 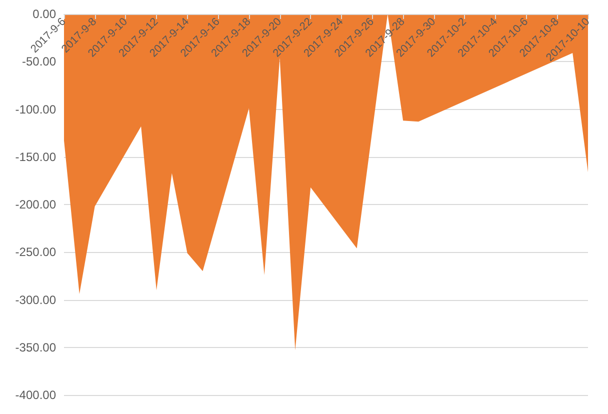 What do you see at coordinates (39, 61) in the screenshot?
I see `y-tick-label: -50.00` at bounding box center [39, 61].